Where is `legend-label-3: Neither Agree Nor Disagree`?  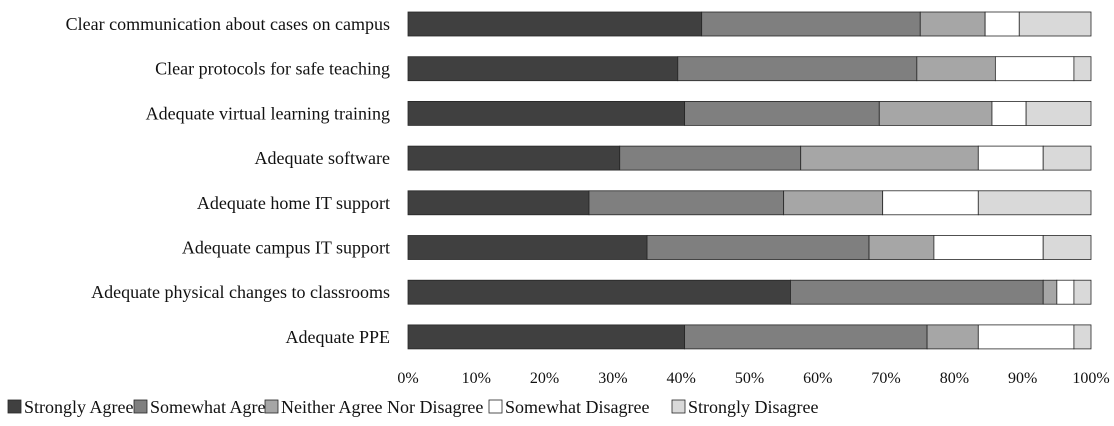
legend-label-3: Neither Agree Nor Disagree is located at coordinates (382, 407).